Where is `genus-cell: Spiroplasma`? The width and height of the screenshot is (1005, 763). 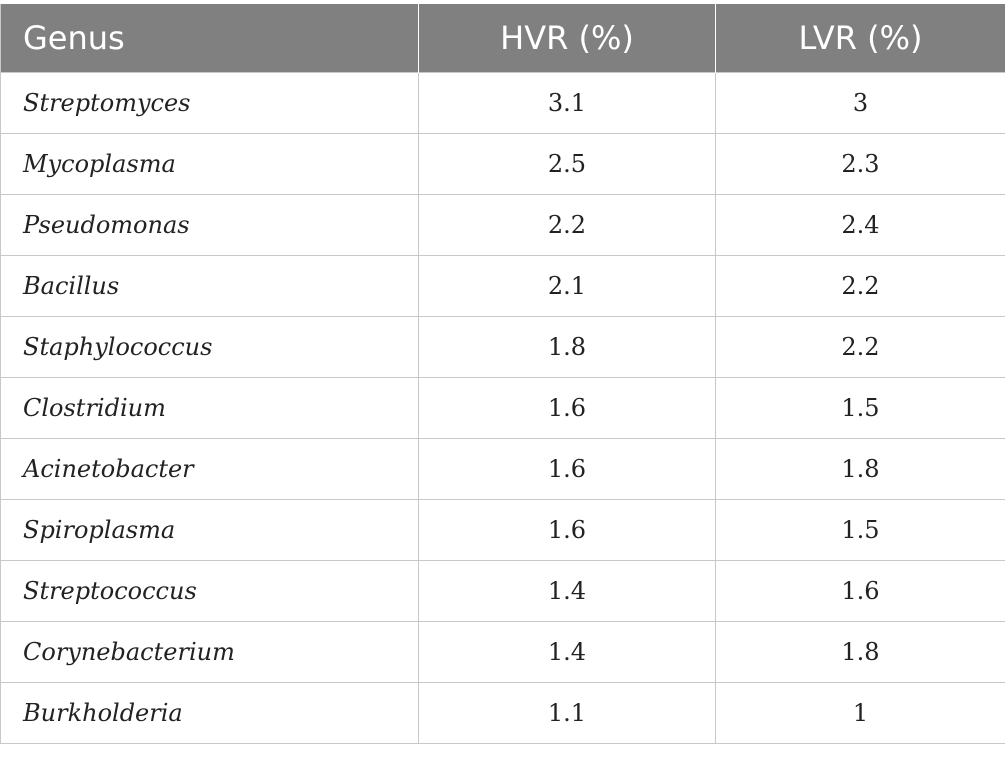
genus-cell: Spiroplasma is located at coordinates (209, 530).